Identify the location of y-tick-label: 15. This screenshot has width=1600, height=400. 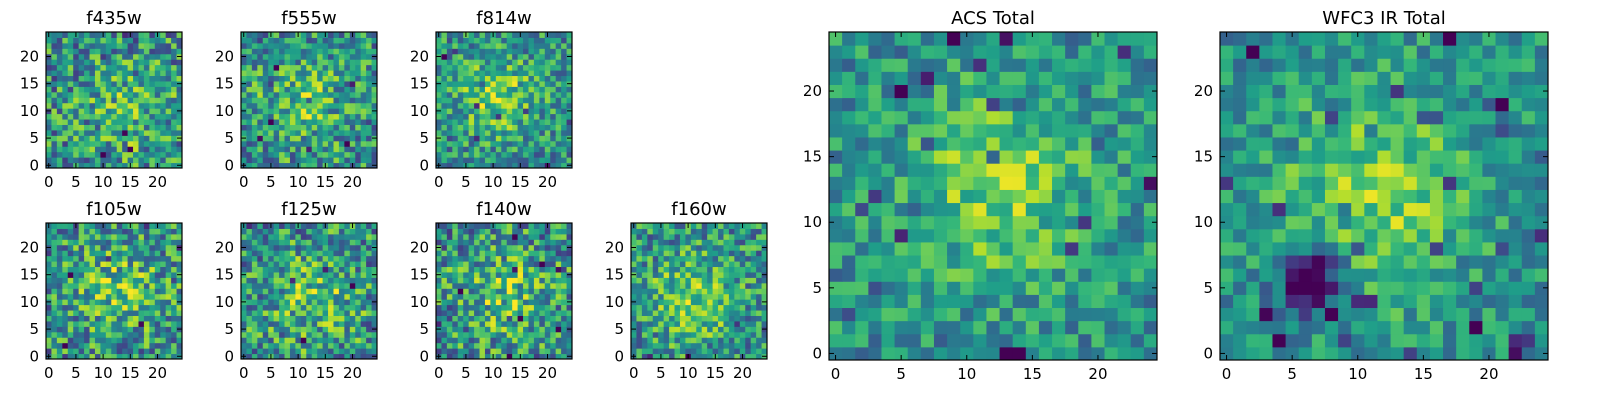
(29, 84).